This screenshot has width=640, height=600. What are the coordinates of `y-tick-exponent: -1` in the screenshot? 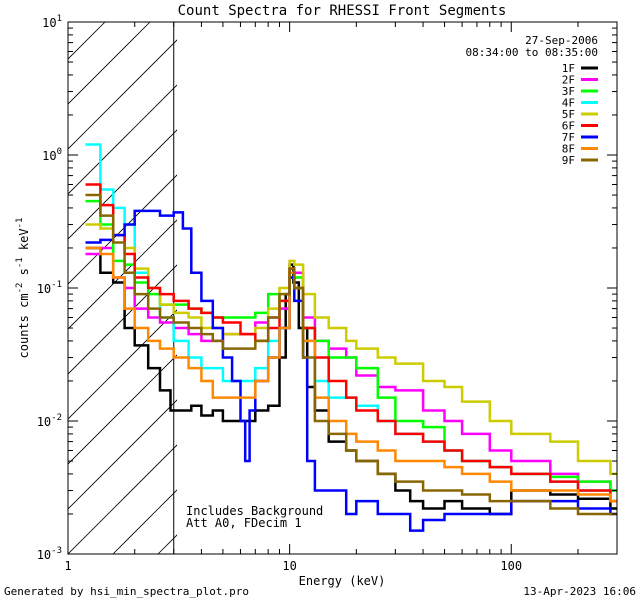 It's located at (56, 285).